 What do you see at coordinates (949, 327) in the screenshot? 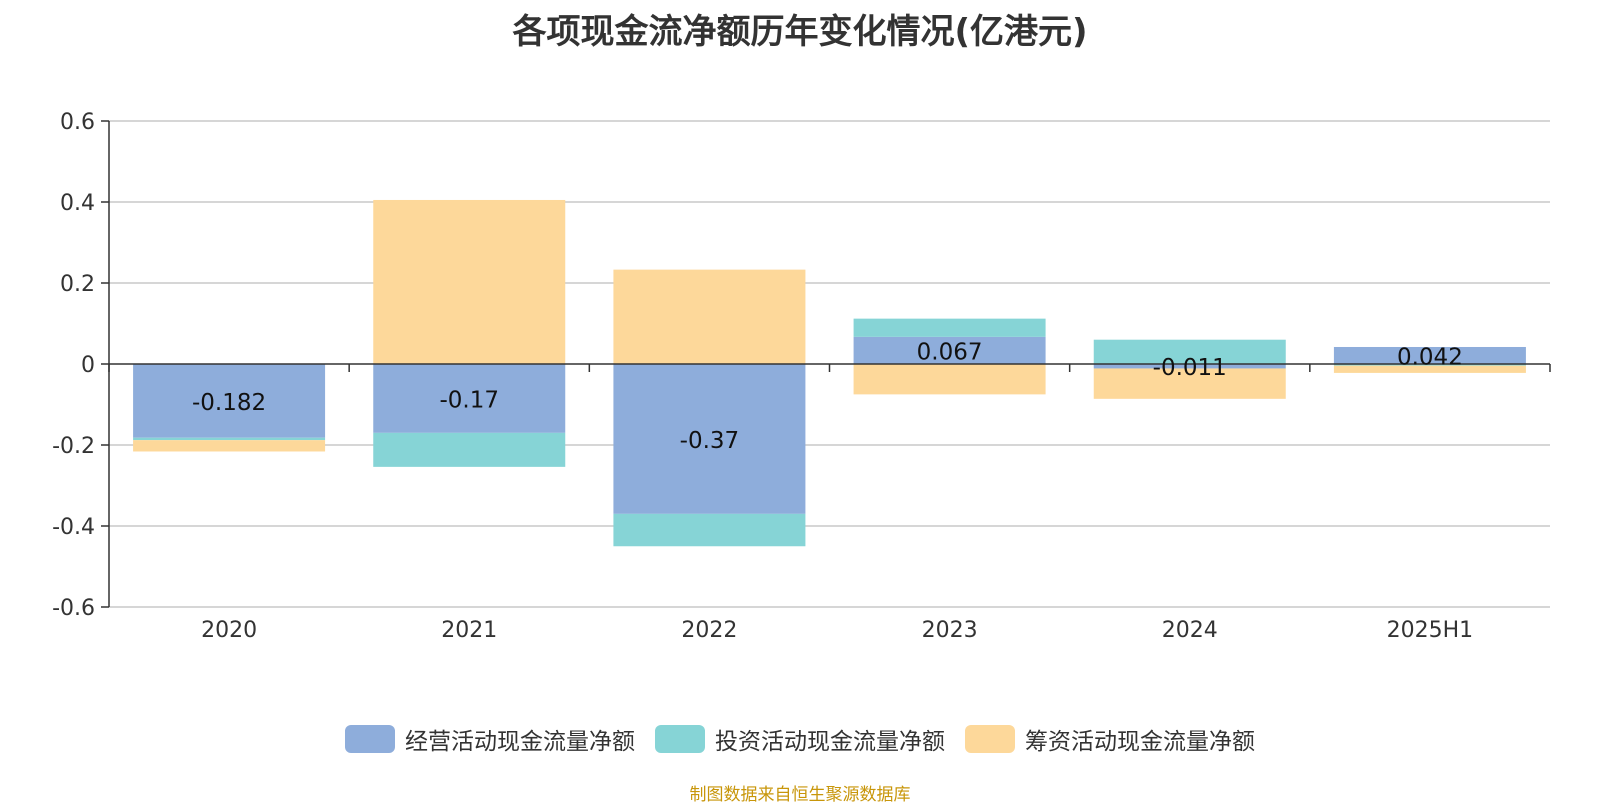
I see `bar-1-2023` at bounding box center [949, 327].